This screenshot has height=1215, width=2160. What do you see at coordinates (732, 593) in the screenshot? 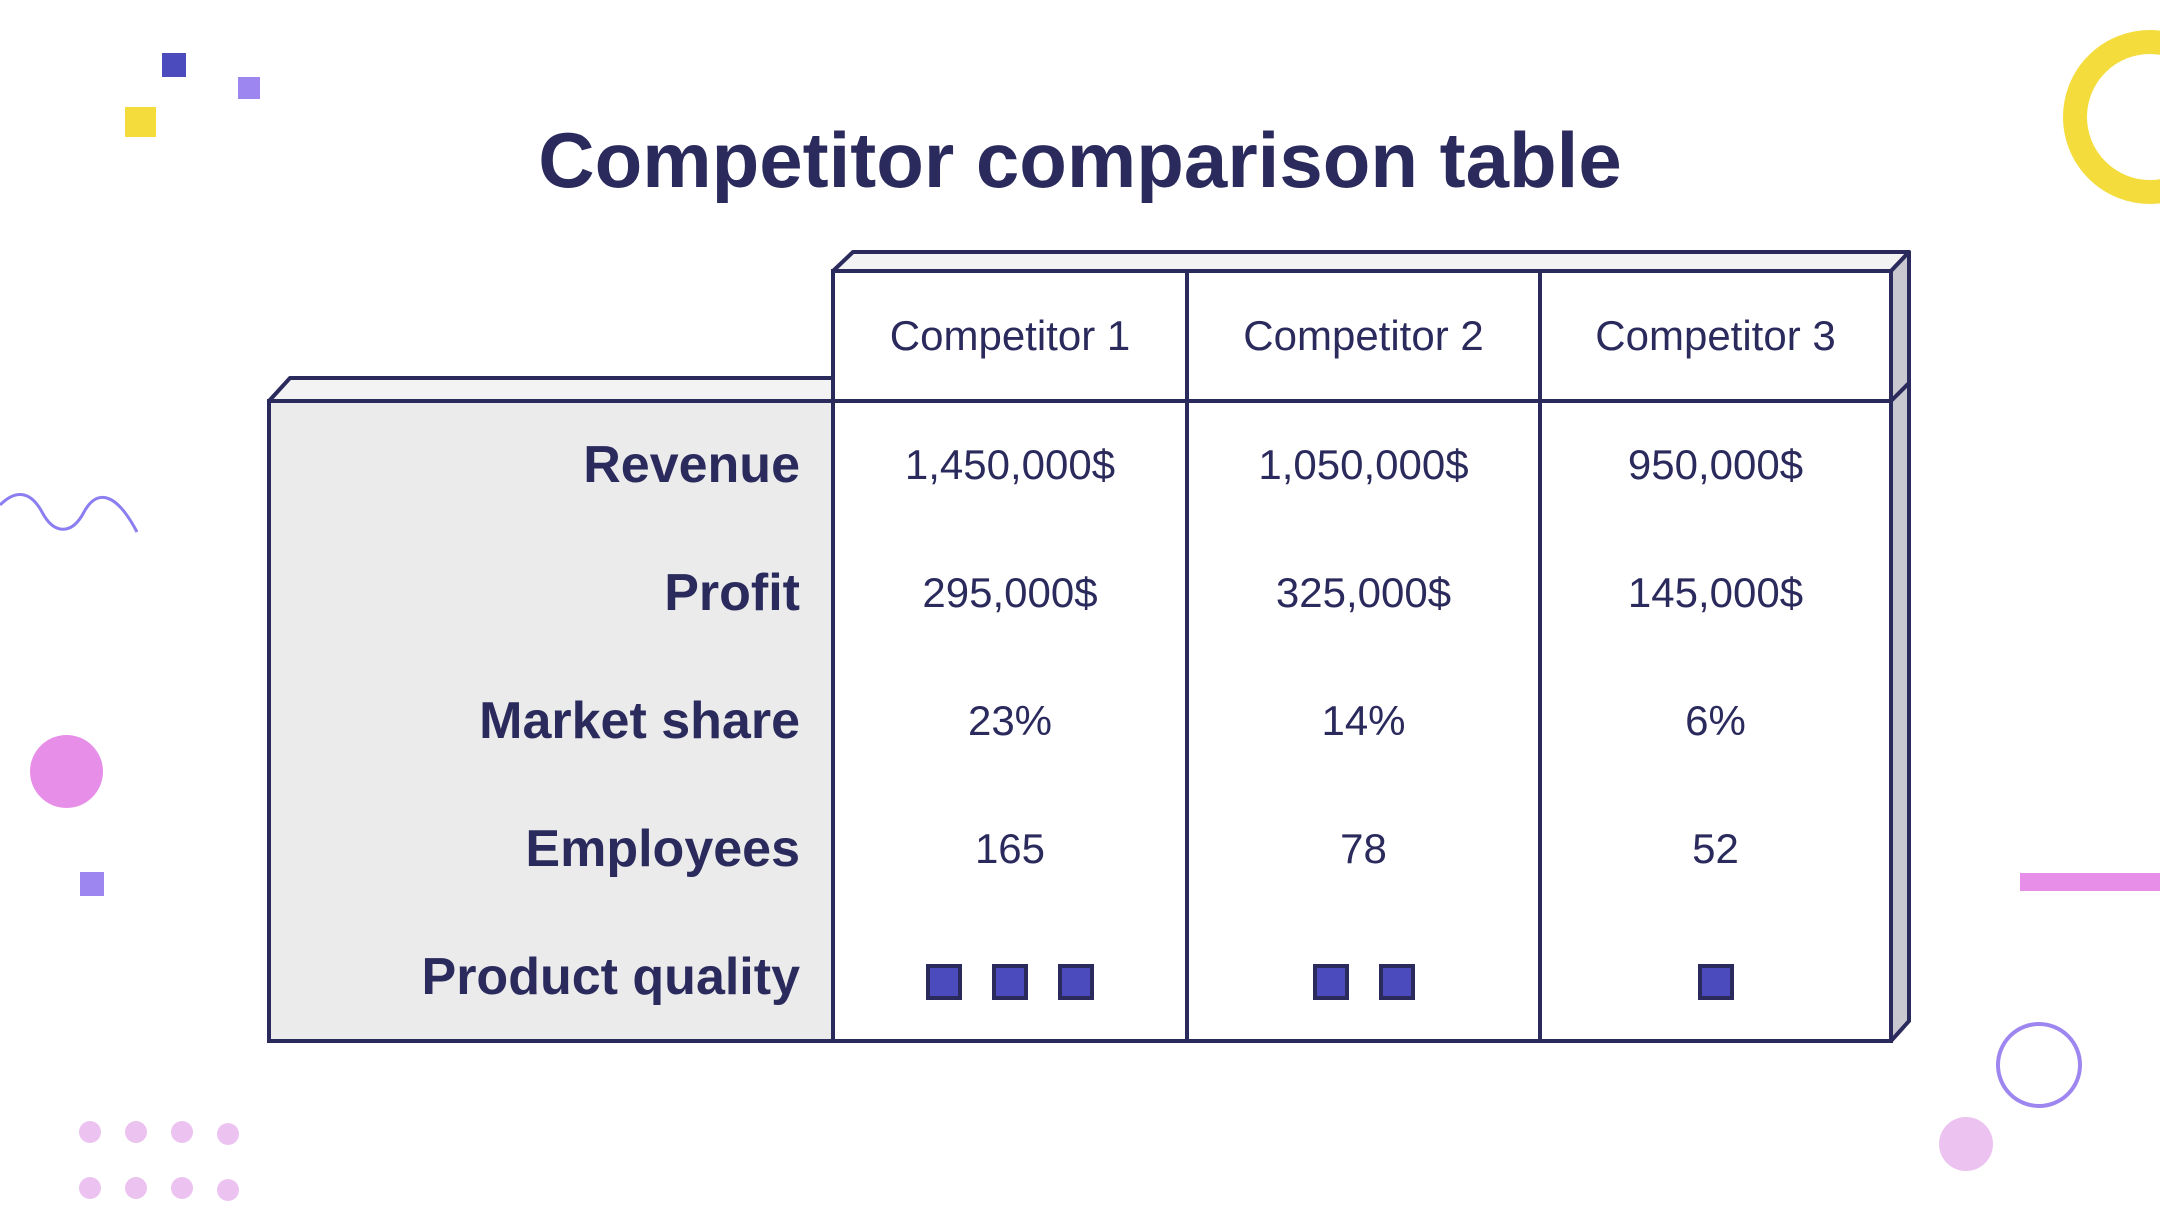
I see `row-label-profit: Profit` at bounding box center [732, 593].